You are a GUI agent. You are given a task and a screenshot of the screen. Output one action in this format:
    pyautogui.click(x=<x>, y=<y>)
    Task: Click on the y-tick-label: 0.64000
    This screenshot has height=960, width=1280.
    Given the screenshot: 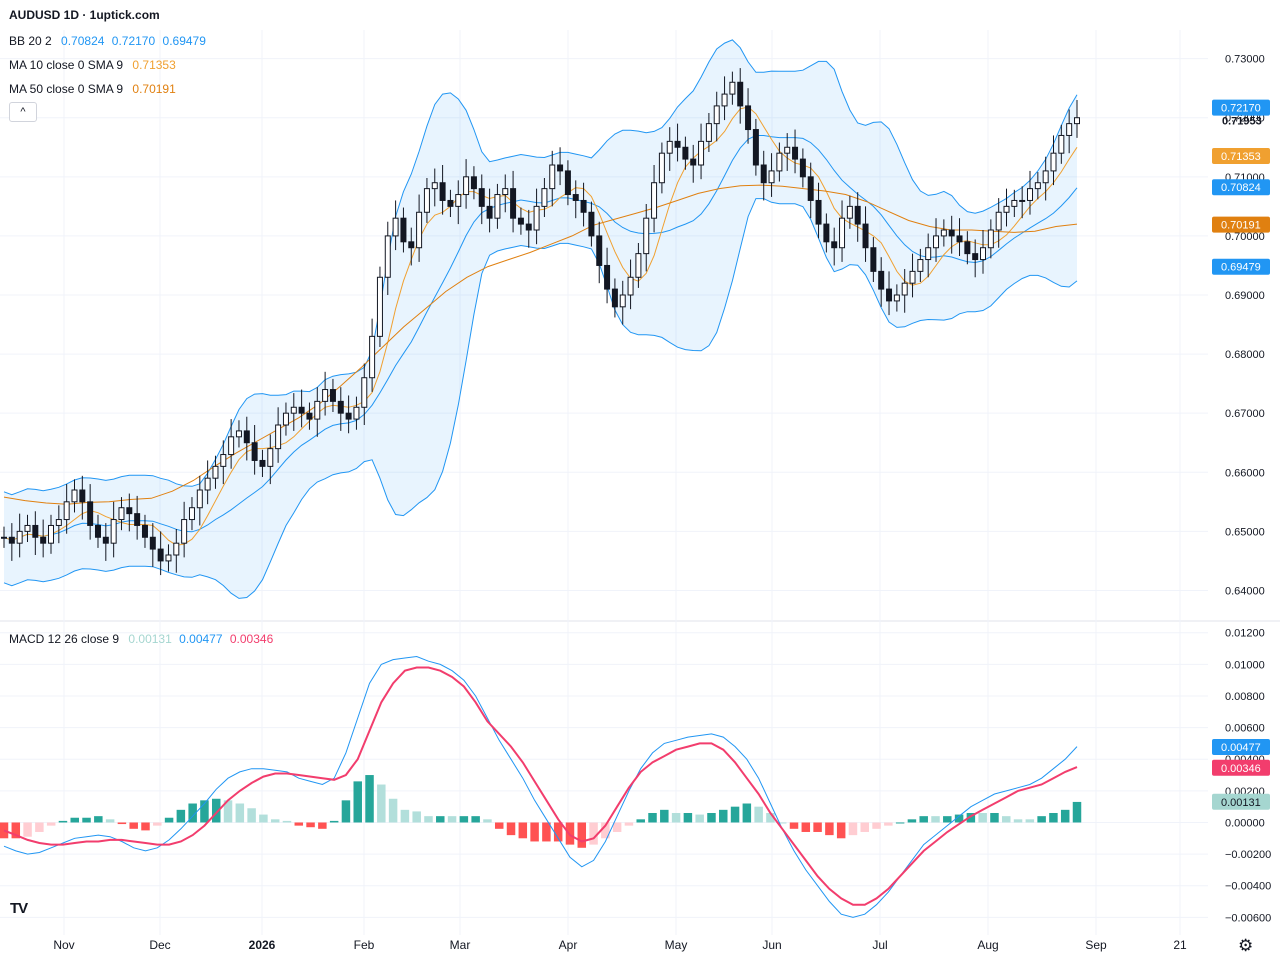 What is the action you would take?
    pyautogui.click(x=1245, y=591)
    